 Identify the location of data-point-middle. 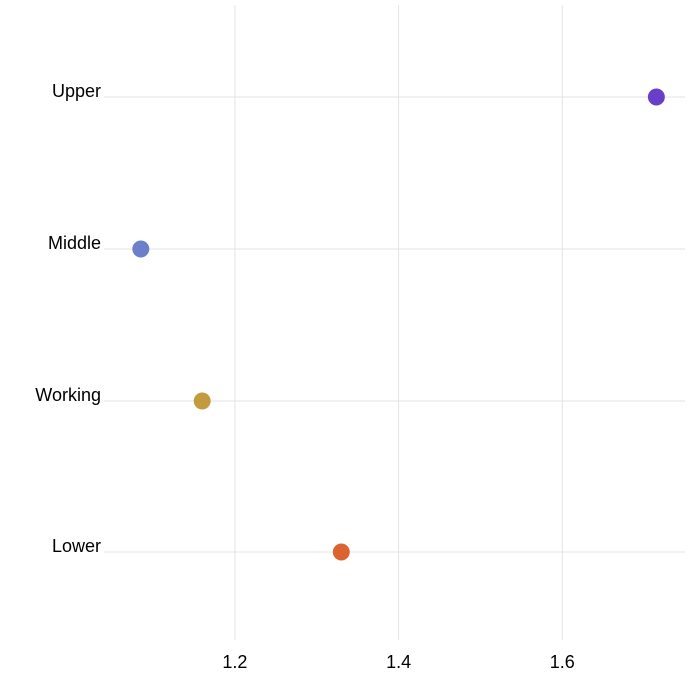
(141, 249).